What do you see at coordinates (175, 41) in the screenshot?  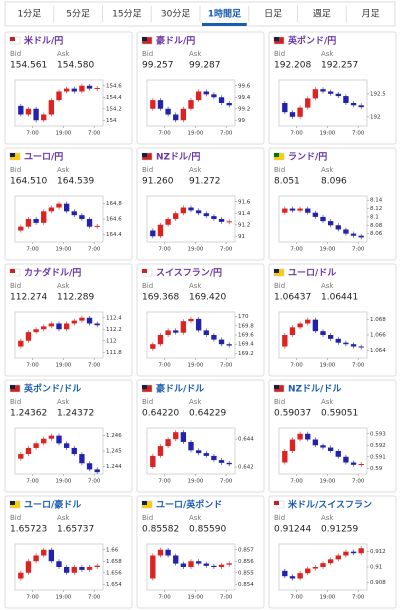 I see `pair-name: 豪ドル/円` at bounding box center [175, 41].